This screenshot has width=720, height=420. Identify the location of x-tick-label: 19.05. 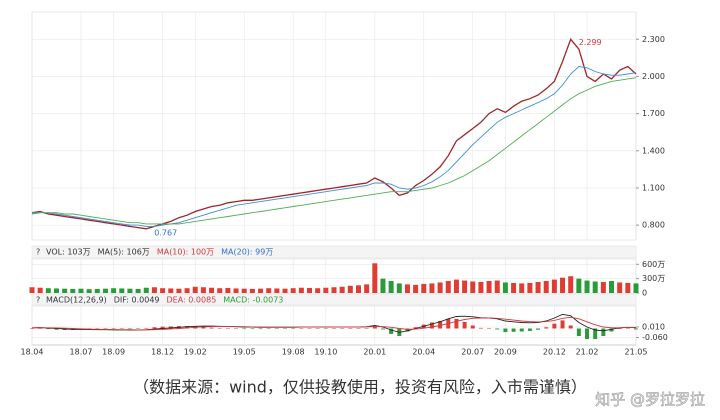
(244, 352).